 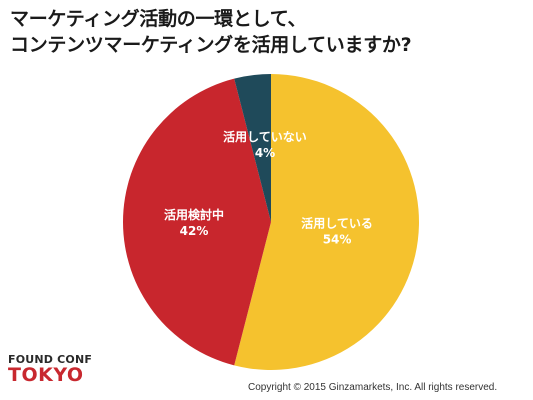 I want to click on pie-category-label-1: 活用している, so click(x=337, y=222).